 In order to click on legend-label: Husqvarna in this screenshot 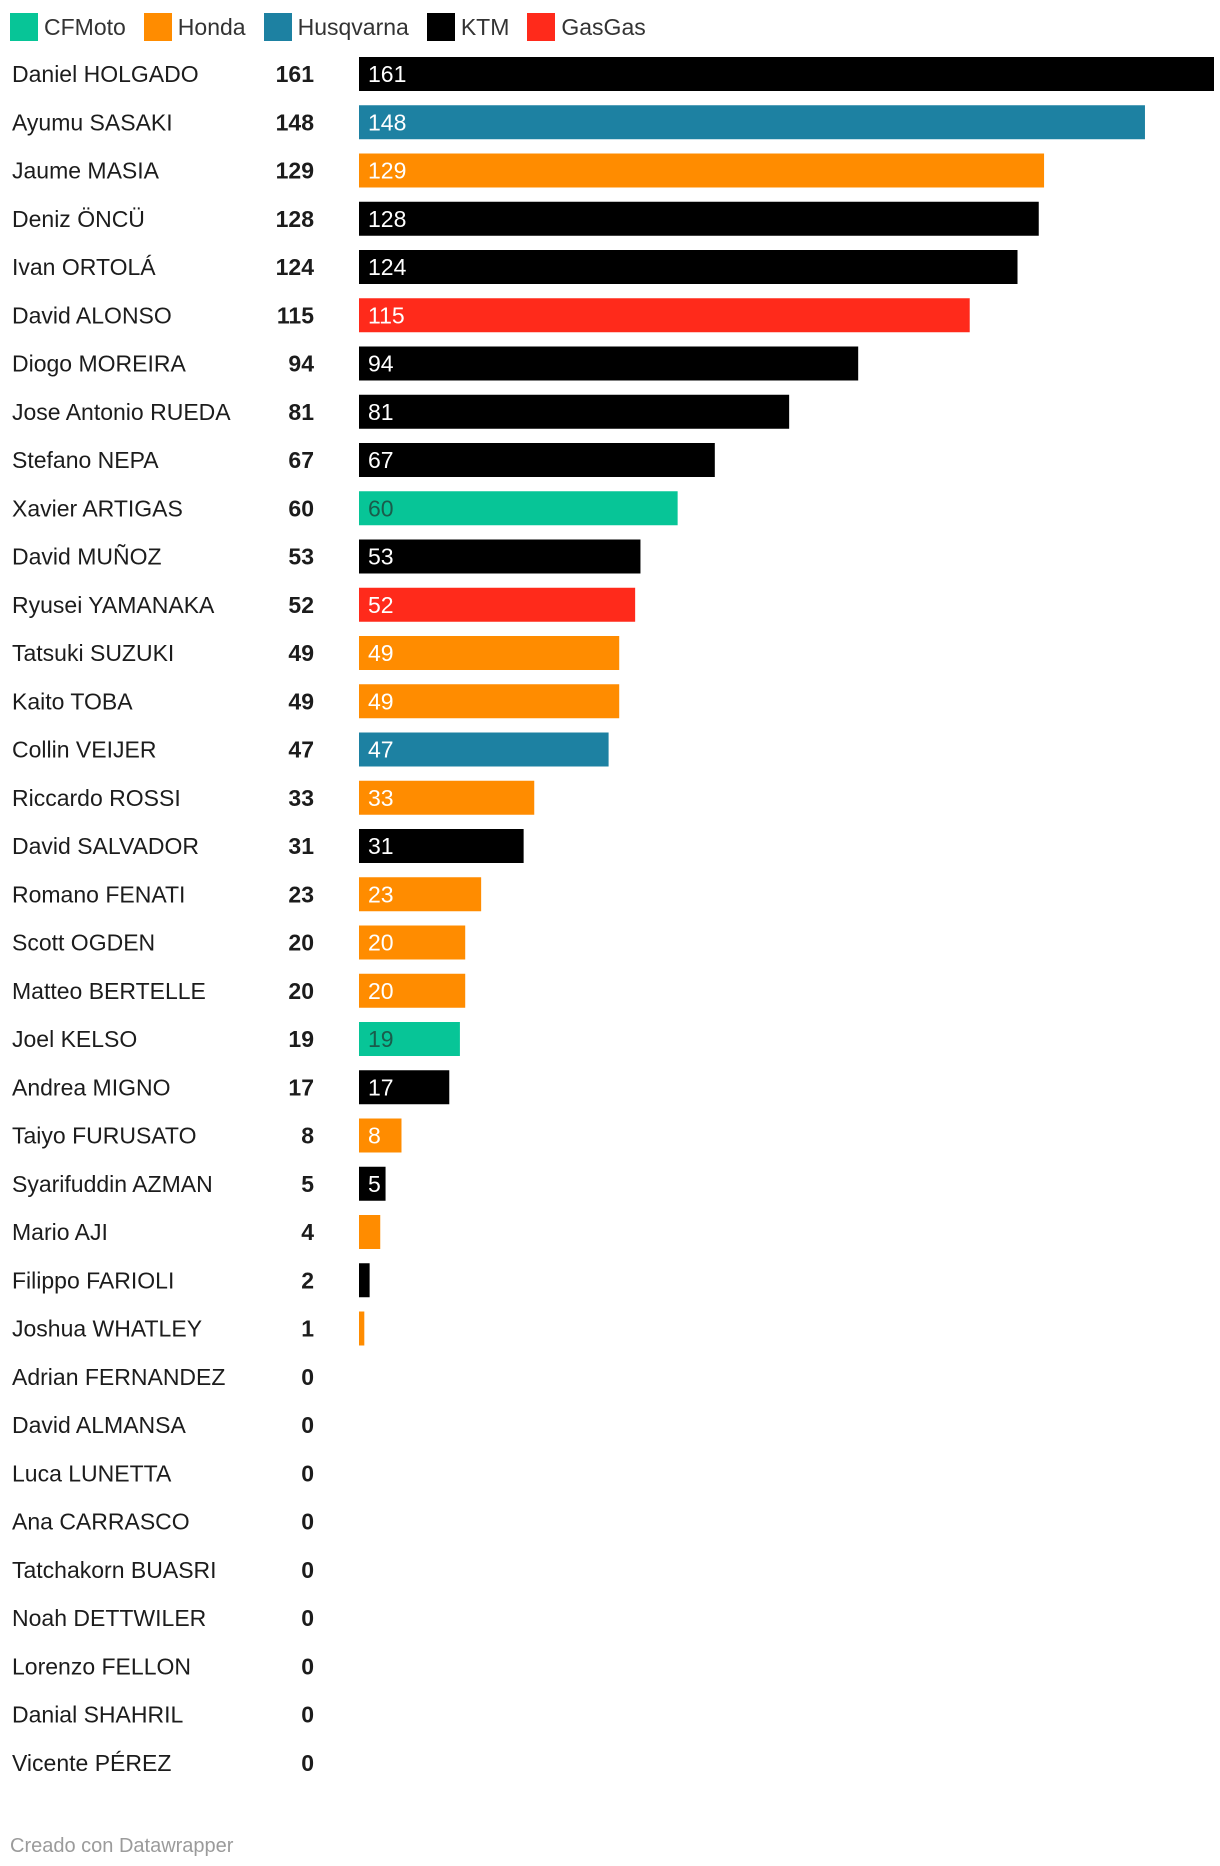, I will do `click(353, 26)`.